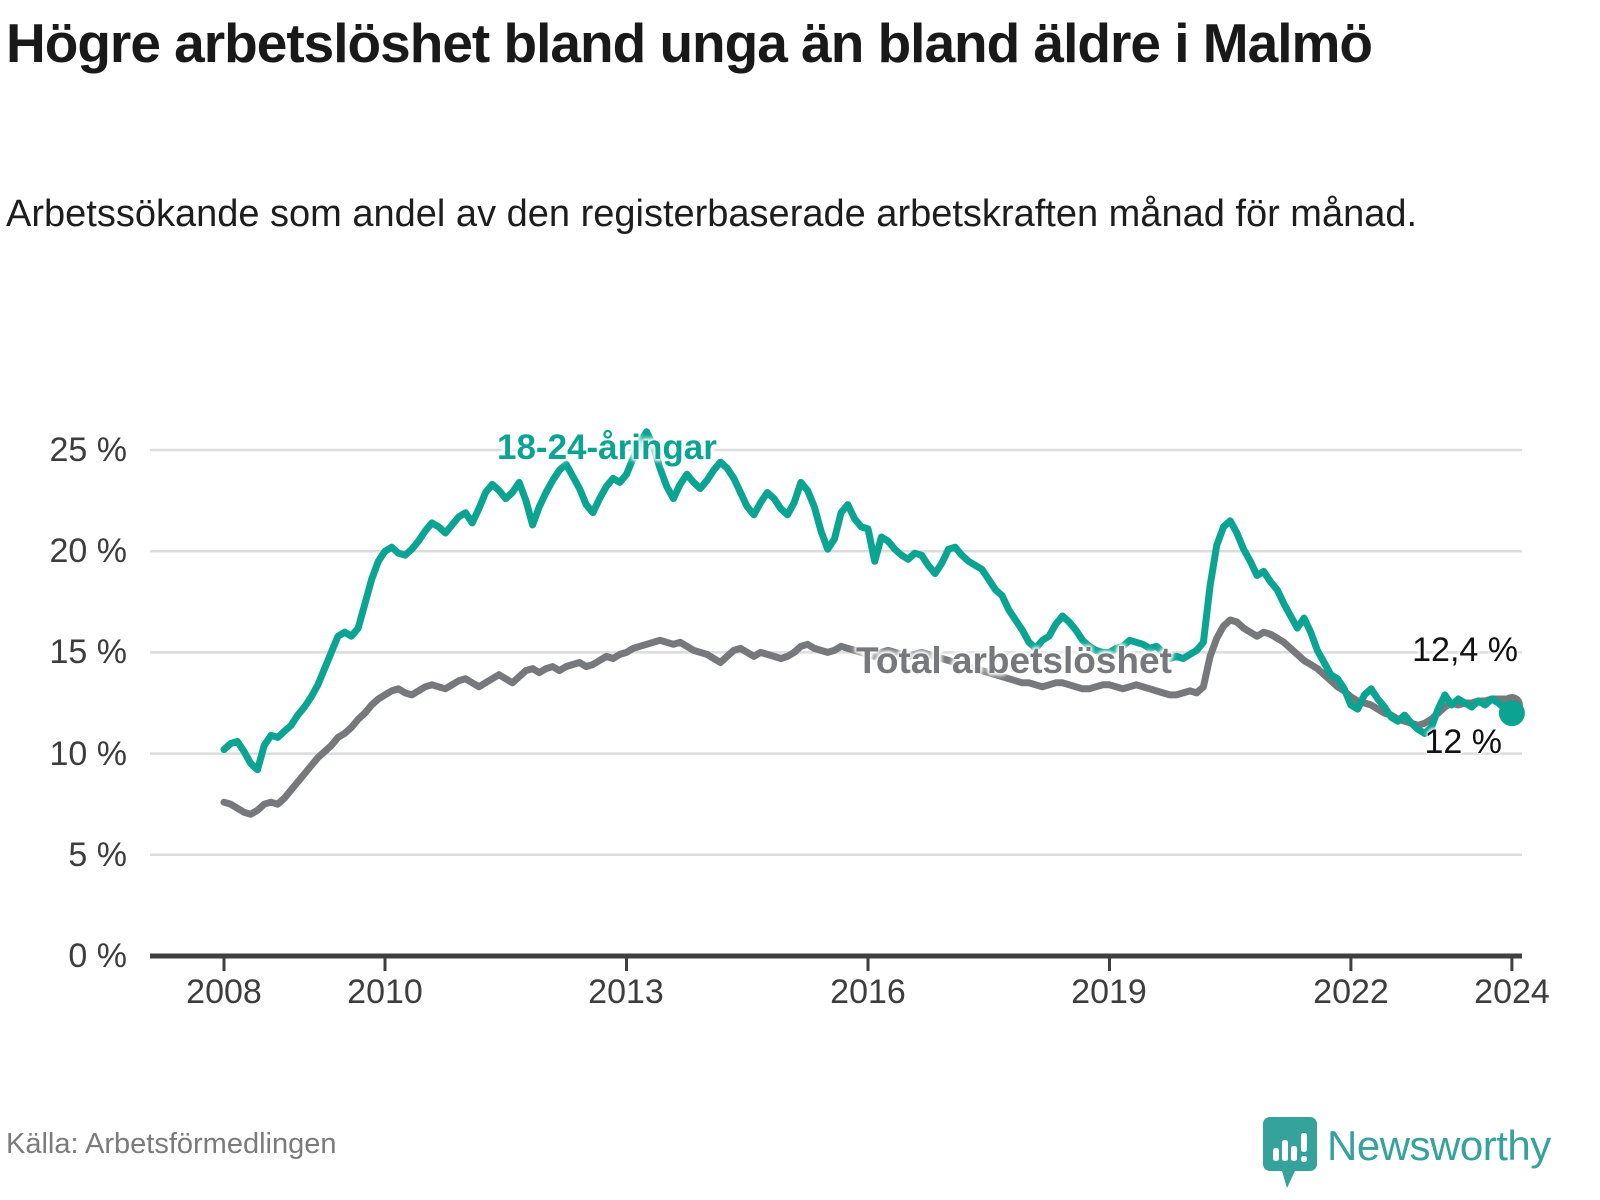 Image resolution: width=1600 pixels, height=1200 pixels. What do you see at coordinates (1511, 713) in the screenshot?
I see `series-end-dot-young` at bounding box center [1511, 713].